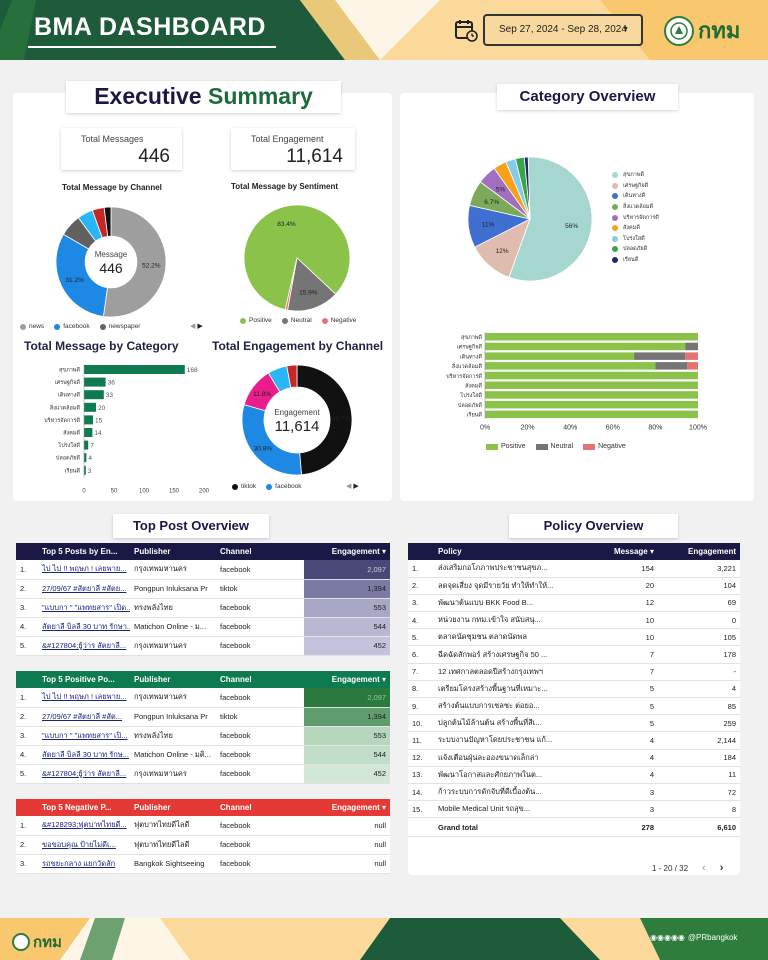  What do you see at coordinates (466, 30) in the screenshot?
I see `calendar-icon` at bounding box center [466, 30].